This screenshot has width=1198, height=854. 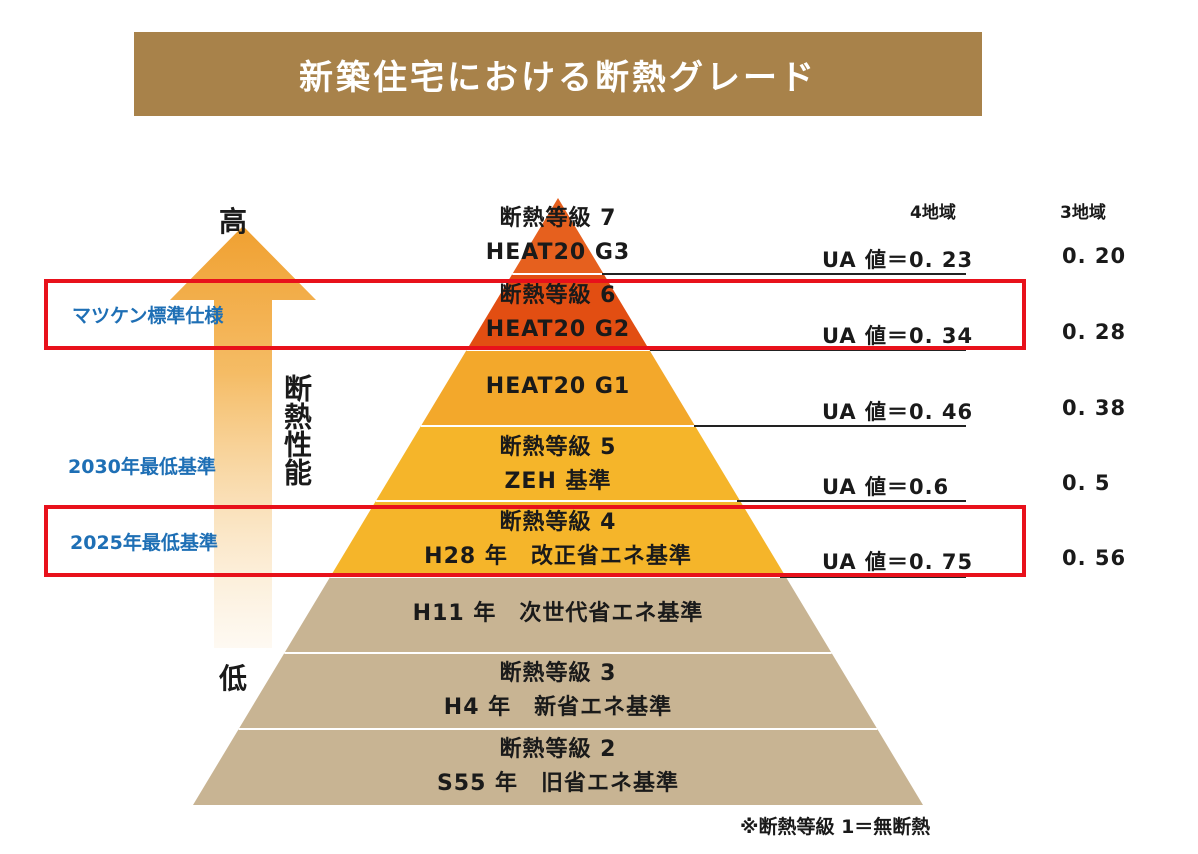 I want to click on level-g1-line1: HEAT20 G1, so click(x=558, y=386).